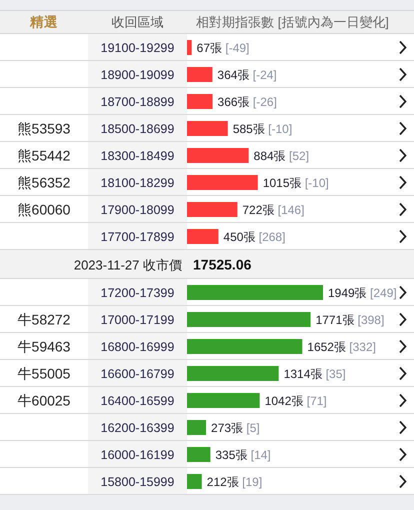  What do you see at coordinates (315, 374) in the screenshot?
I see `value-label: 1314張 [35]` at bounding box center [315, 374].